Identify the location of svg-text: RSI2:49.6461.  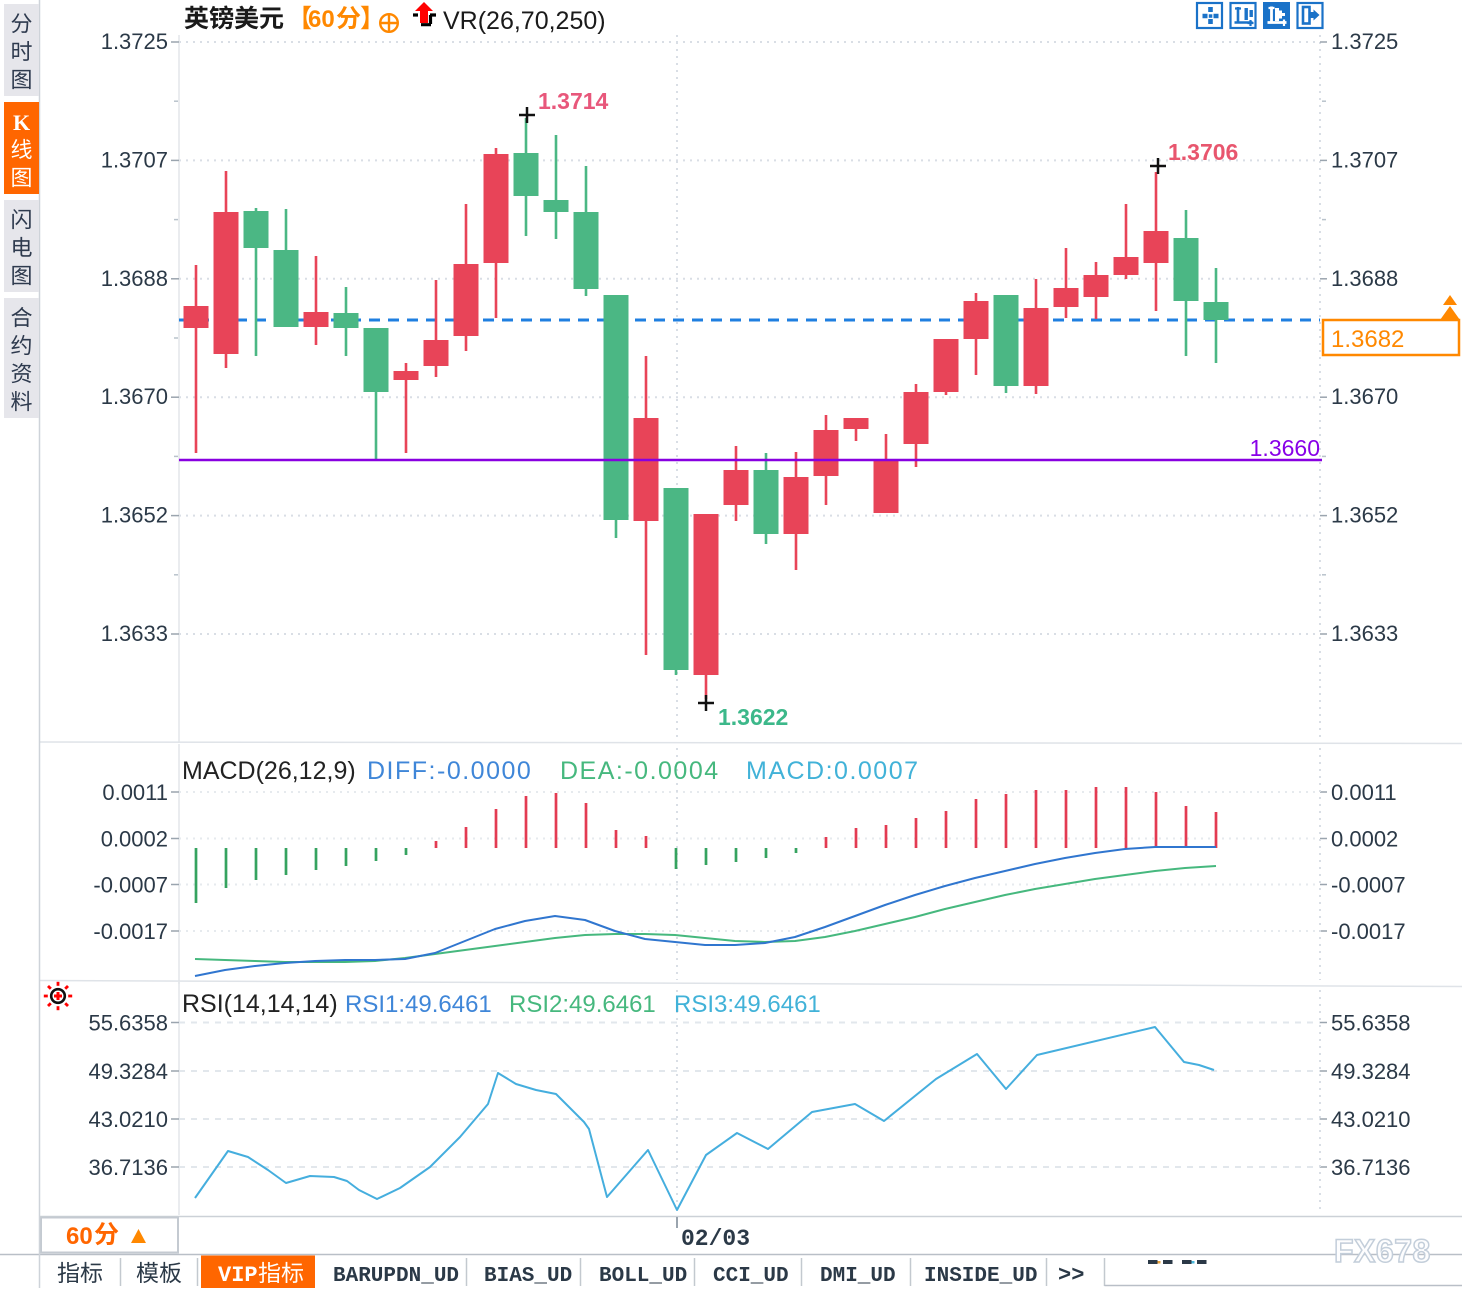
(582, 1004).